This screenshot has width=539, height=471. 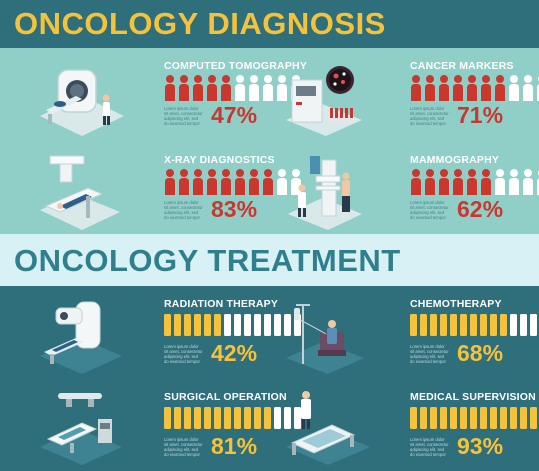 What do you see at coordinates (82, 430) in the screenshot?
I see `surgery-table-icon` at bounding box center [82, 430].